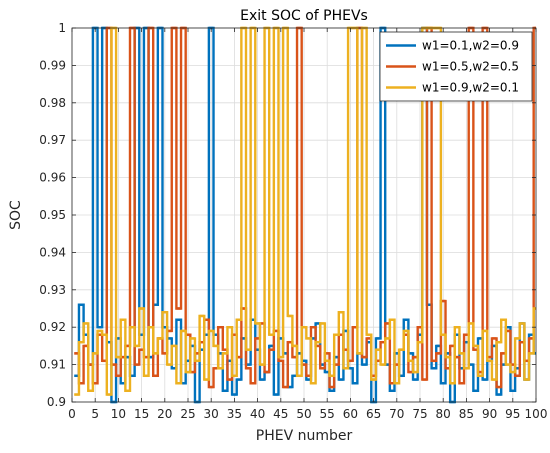 The height and width of the screenshot is (453, 550). What do you see at coordinates (52, 103) in the screenshot?
I see `y-tick-label: 0.98` at bounding box center [52, 103].